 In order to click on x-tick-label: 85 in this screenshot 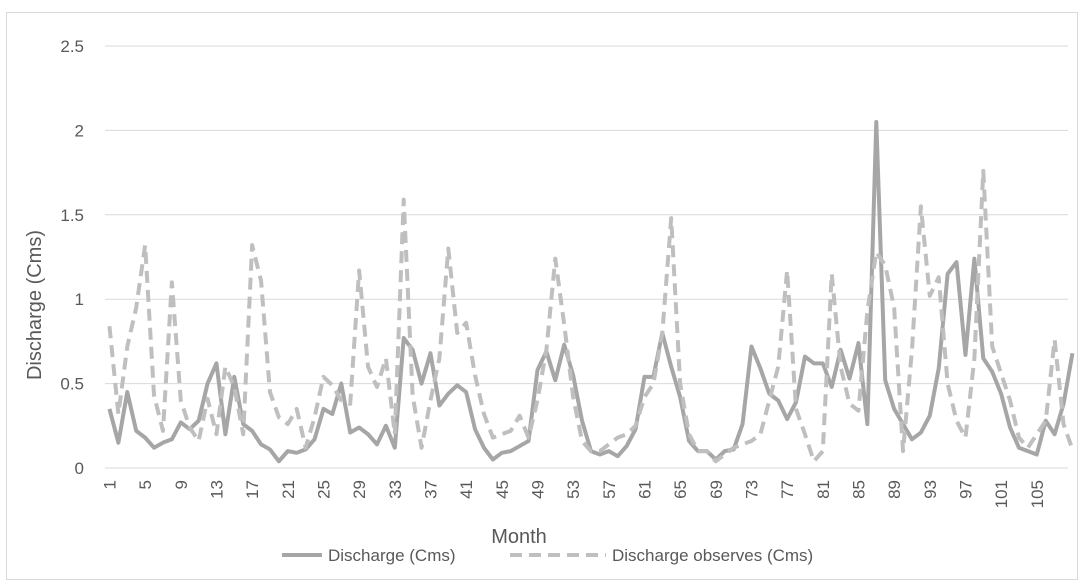, I will do `click(858, 489)`.